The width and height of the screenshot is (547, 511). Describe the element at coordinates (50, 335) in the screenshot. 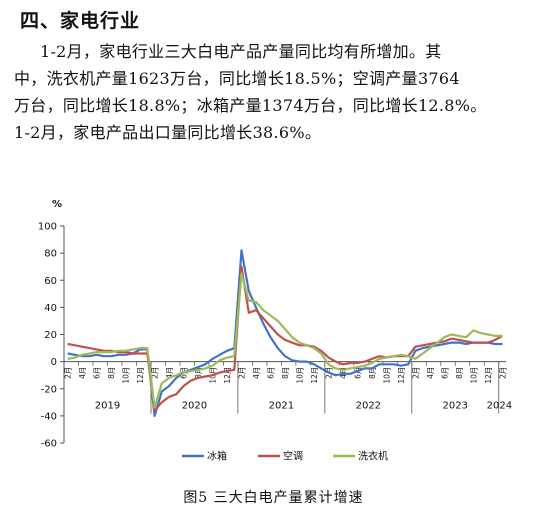

I see `y-tick-label: 20` at that location.